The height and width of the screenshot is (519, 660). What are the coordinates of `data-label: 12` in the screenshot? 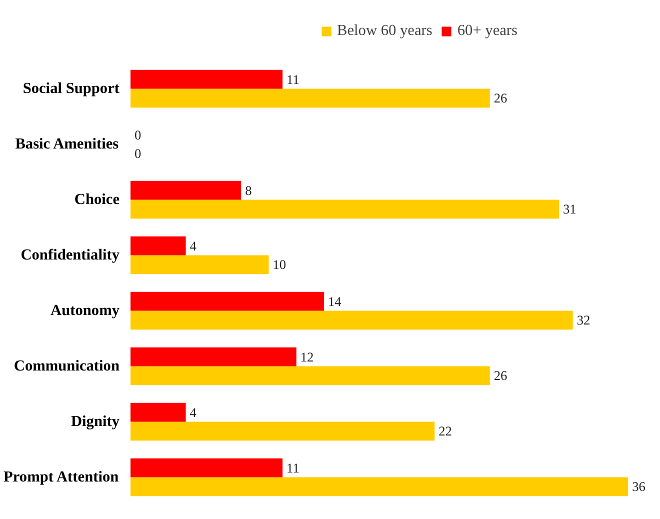 It's located at (307, 356).